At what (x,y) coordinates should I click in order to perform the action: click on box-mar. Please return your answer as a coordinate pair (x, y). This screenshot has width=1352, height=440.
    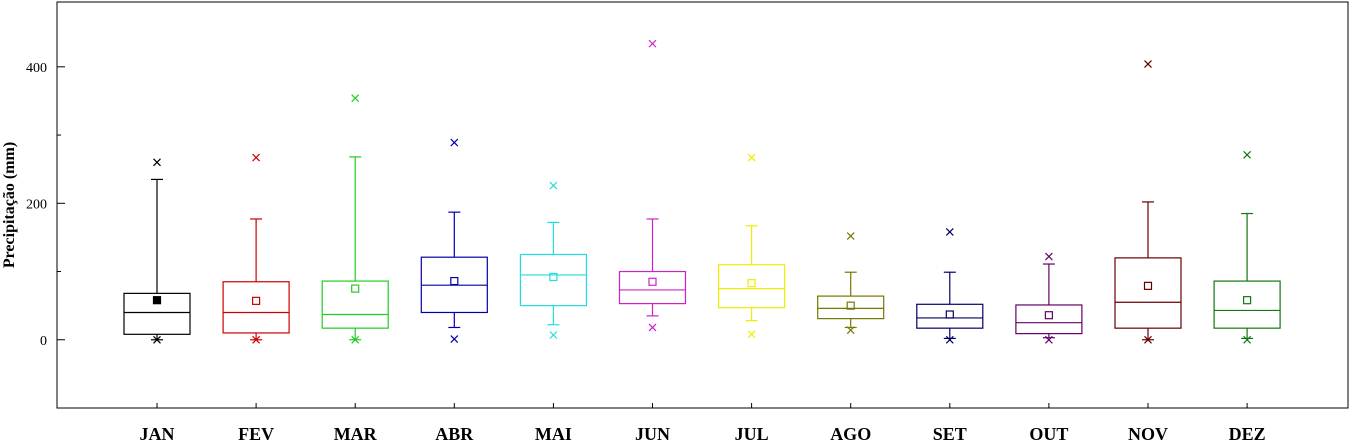
    Looking at the image, I should click on (355, 219).